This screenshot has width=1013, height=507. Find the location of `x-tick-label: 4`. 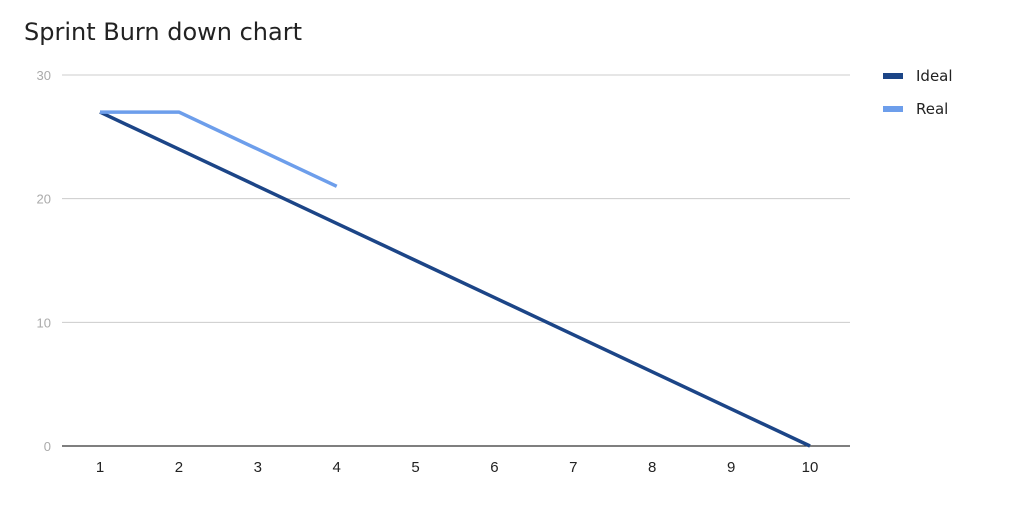

x-tick-label: 4 is located at coordinates (336, 467).